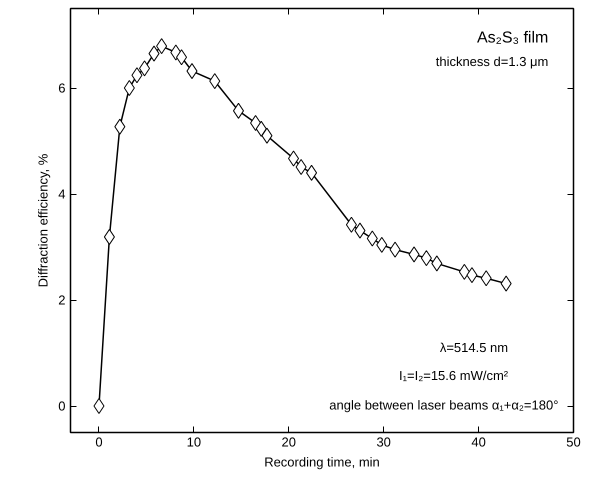 This screenshot has height=482, width=589. Describe the element at coordinates (383, 442) in the screenshot. I see `x-tick-label: 30` at that location.